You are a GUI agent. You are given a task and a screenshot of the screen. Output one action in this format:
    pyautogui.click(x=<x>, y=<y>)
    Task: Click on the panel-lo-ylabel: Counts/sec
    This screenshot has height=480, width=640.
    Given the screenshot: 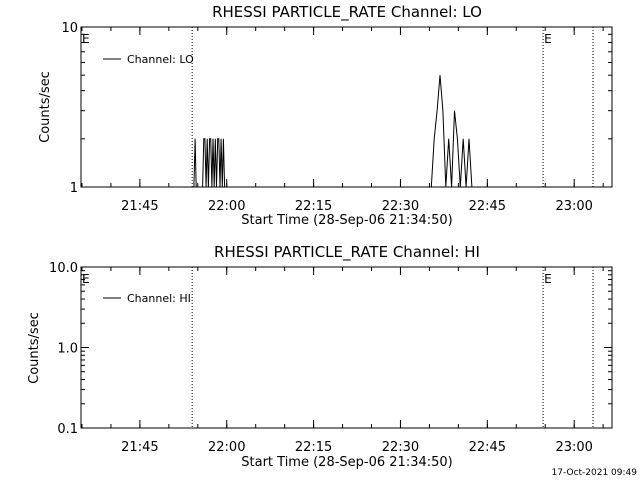 What is the action you would take?
    pyautogui.click(x=45, y=107)
    